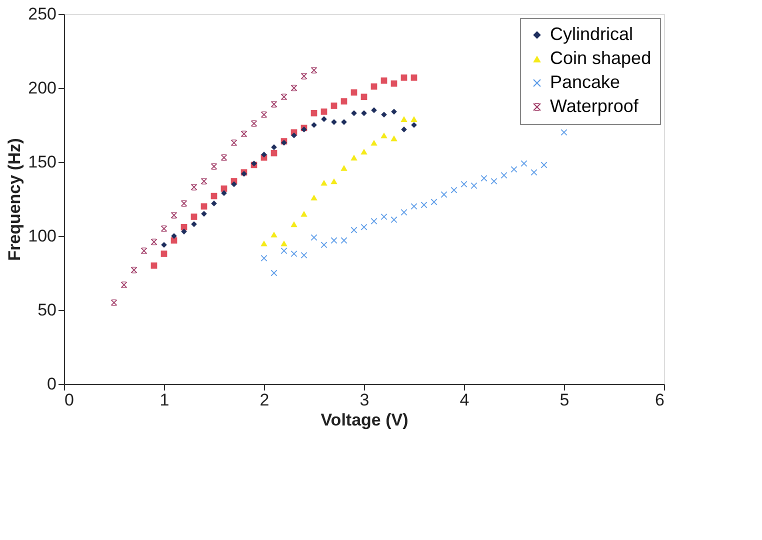  I want to click on x-tick-label: 6, so click(659, 400).